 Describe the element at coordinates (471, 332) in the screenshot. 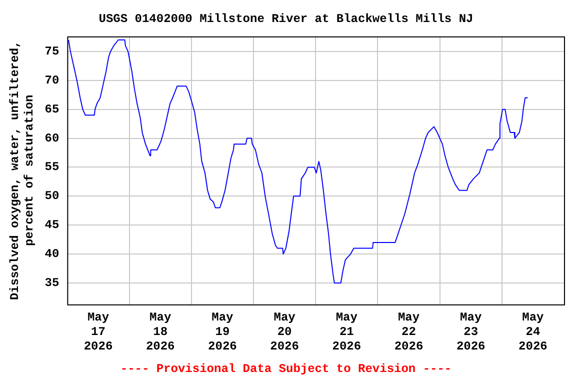

I see `x-tick-label: May 23 2026` at that location.